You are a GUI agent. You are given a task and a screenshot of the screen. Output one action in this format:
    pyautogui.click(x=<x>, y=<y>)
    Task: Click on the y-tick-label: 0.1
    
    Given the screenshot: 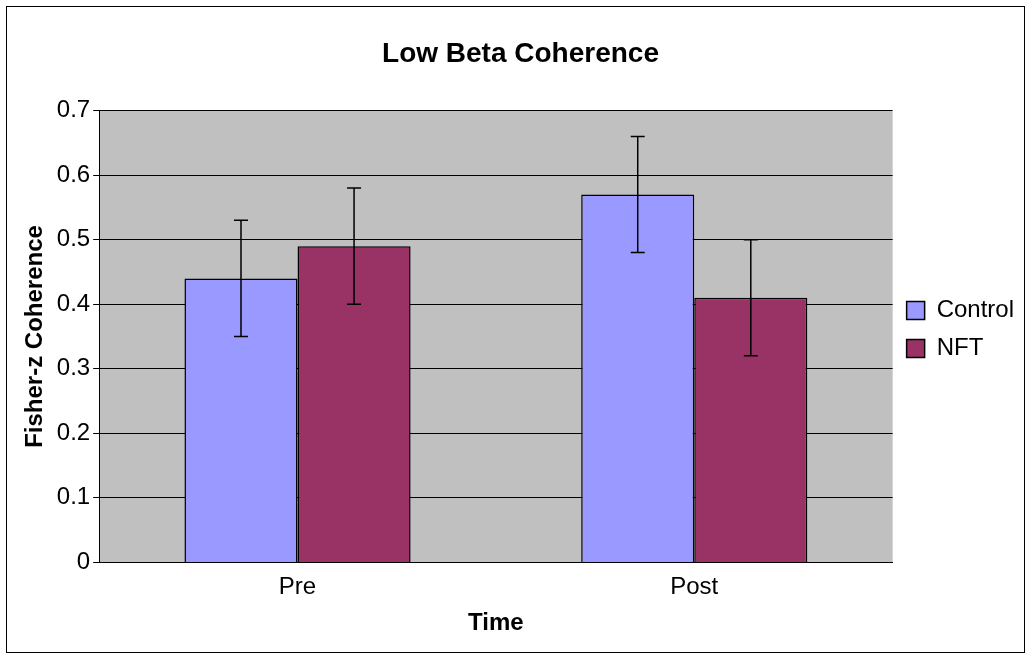 What is the action you would take?
    pyautogui.click(x=73, y=496)
    